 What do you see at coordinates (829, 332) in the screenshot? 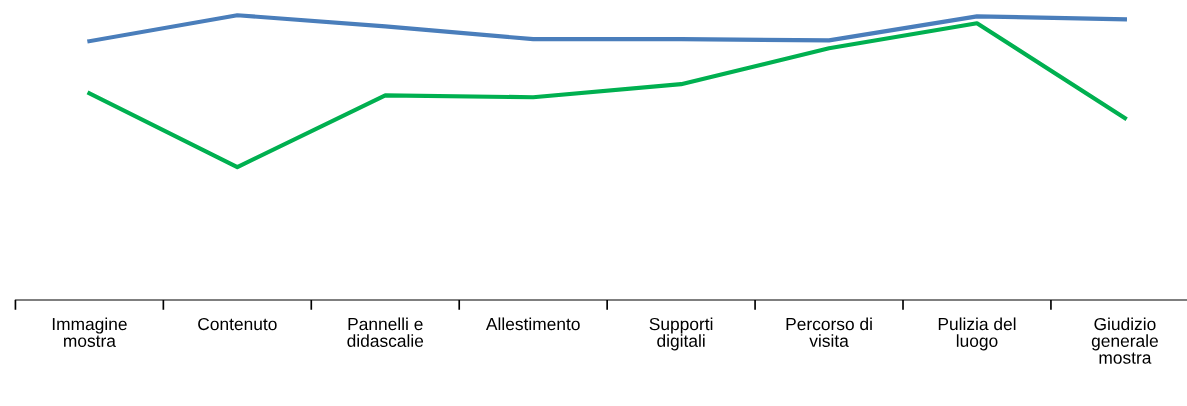
I see `x-tick-label: Percorso di visita` at bounding box center [829, 332].